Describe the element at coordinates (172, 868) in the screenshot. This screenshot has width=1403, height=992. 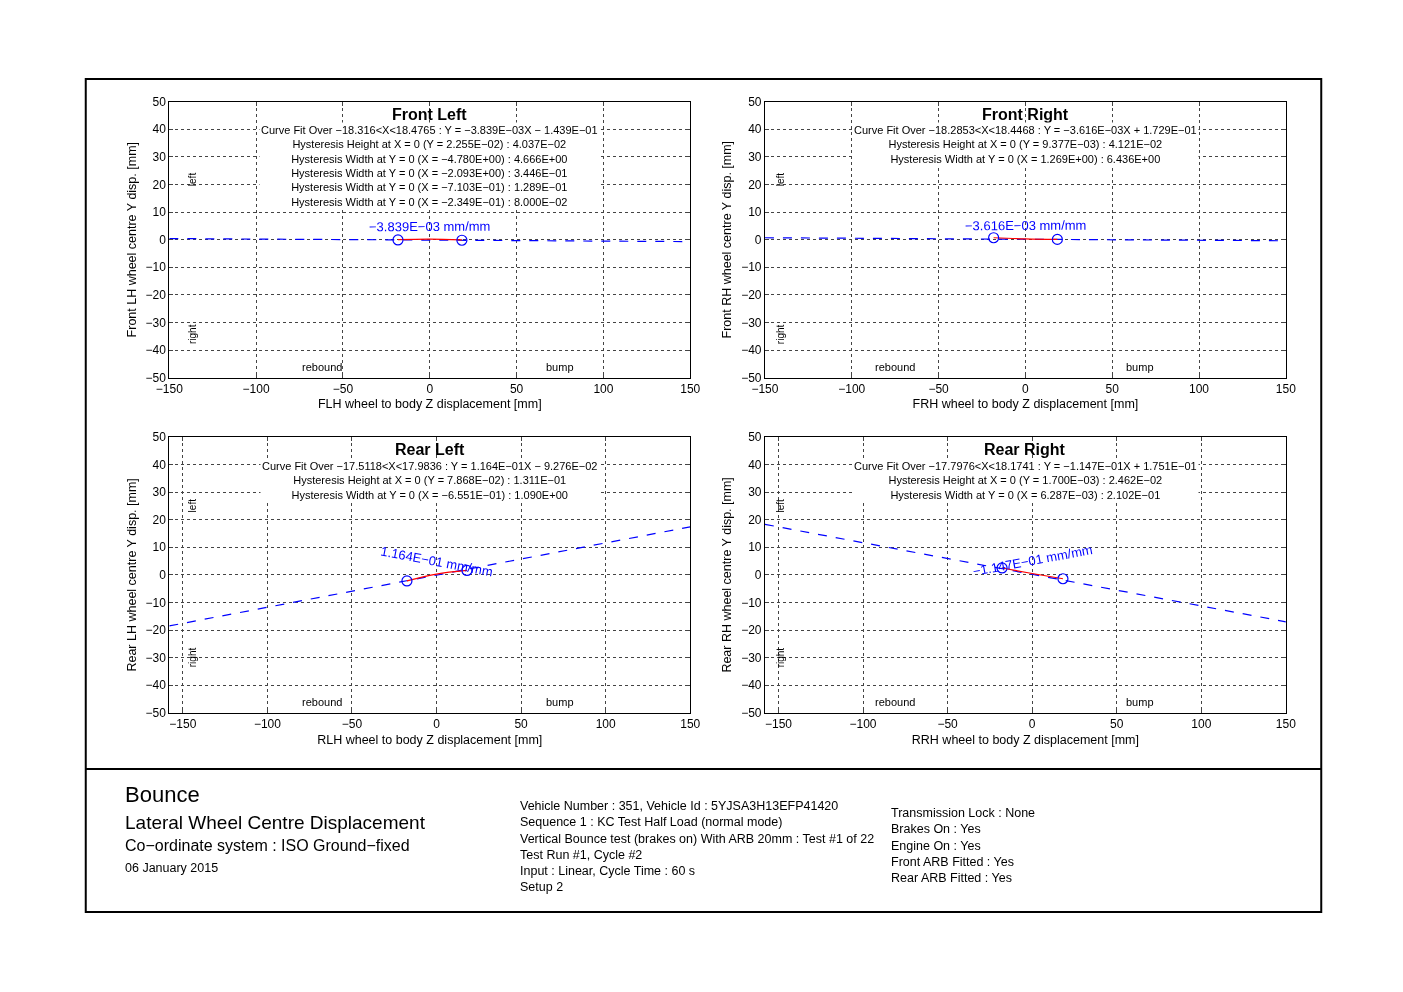
I see `text: 06 January 2015` at that location.